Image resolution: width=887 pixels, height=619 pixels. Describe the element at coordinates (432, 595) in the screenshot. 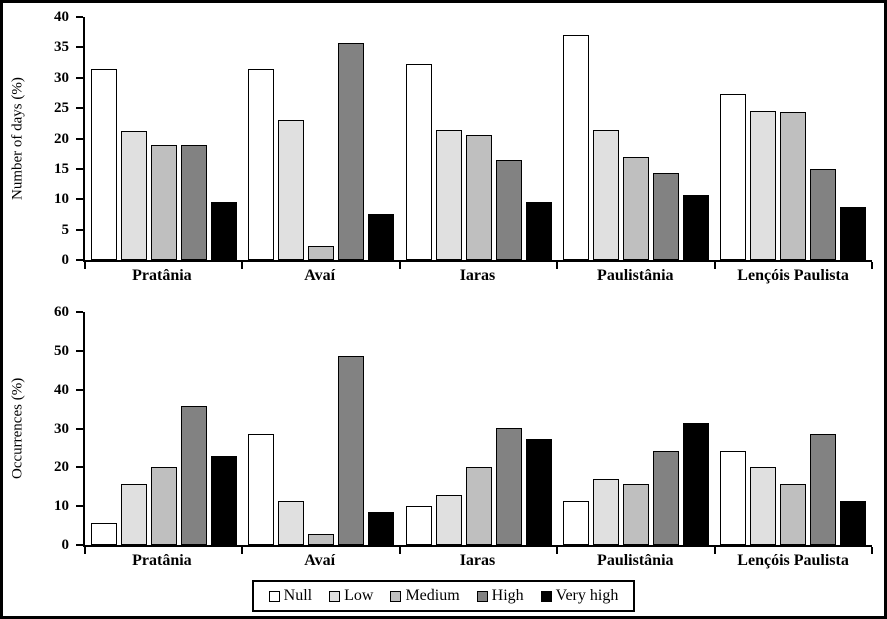

I see `legend-label: Medium` at that location.